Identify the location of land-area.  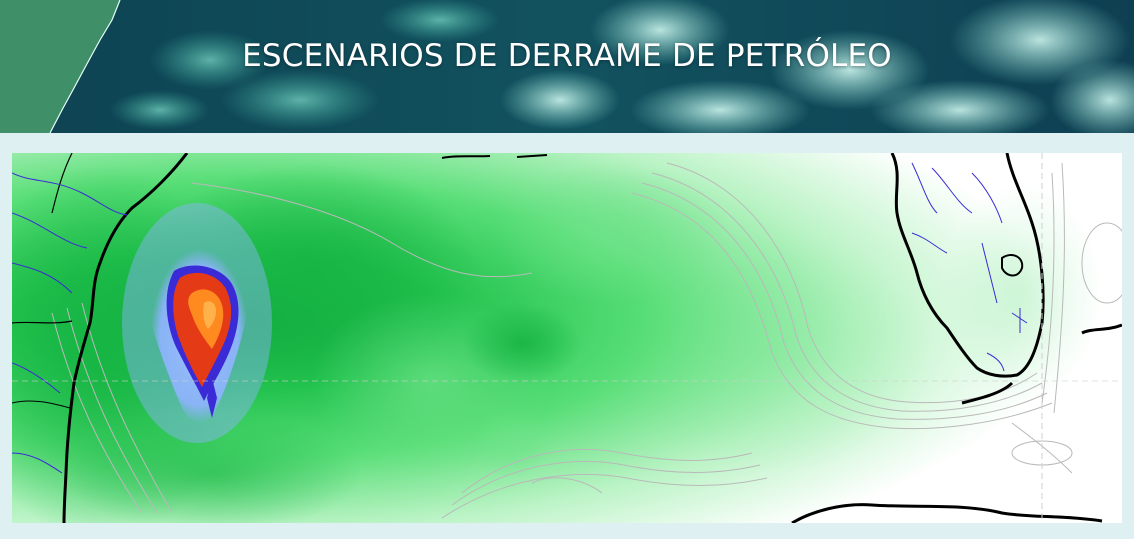
(60, 66).